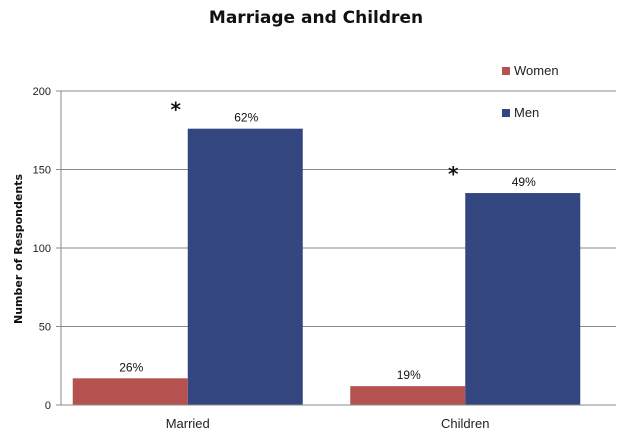  What do you see at coordinates (42, 249) in the screenshot?
I see `y-tick-label: 100` at bounding box center [42, 249].